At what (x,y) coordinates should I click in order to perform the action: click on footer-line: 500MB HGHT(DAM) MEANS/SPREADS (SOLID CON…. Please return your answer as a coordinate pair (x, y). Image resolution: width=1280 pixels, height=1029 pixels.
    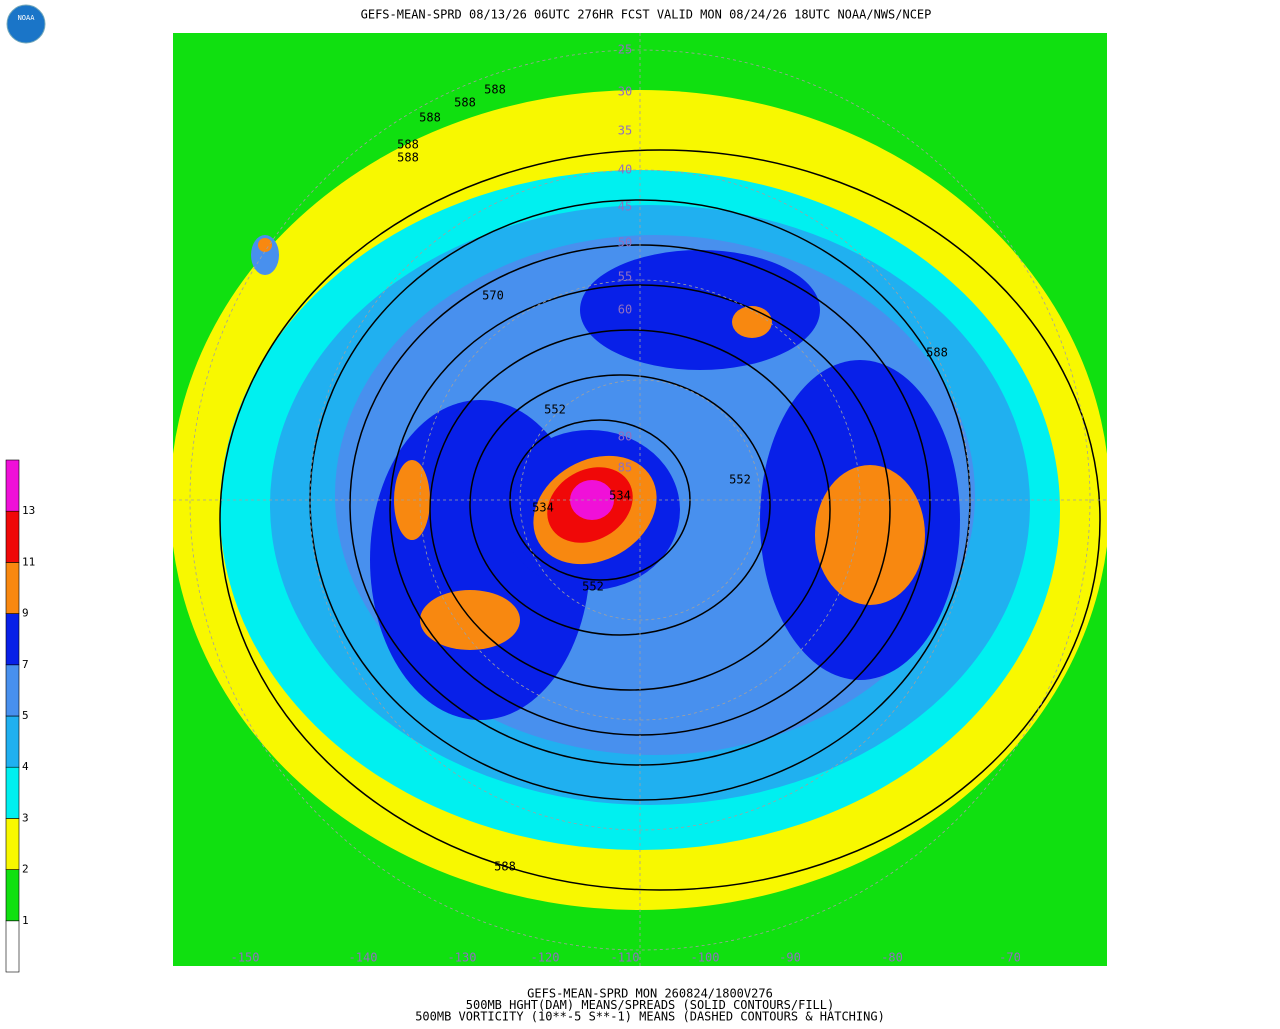
    Looking at the image, I should click on (650, 1005).